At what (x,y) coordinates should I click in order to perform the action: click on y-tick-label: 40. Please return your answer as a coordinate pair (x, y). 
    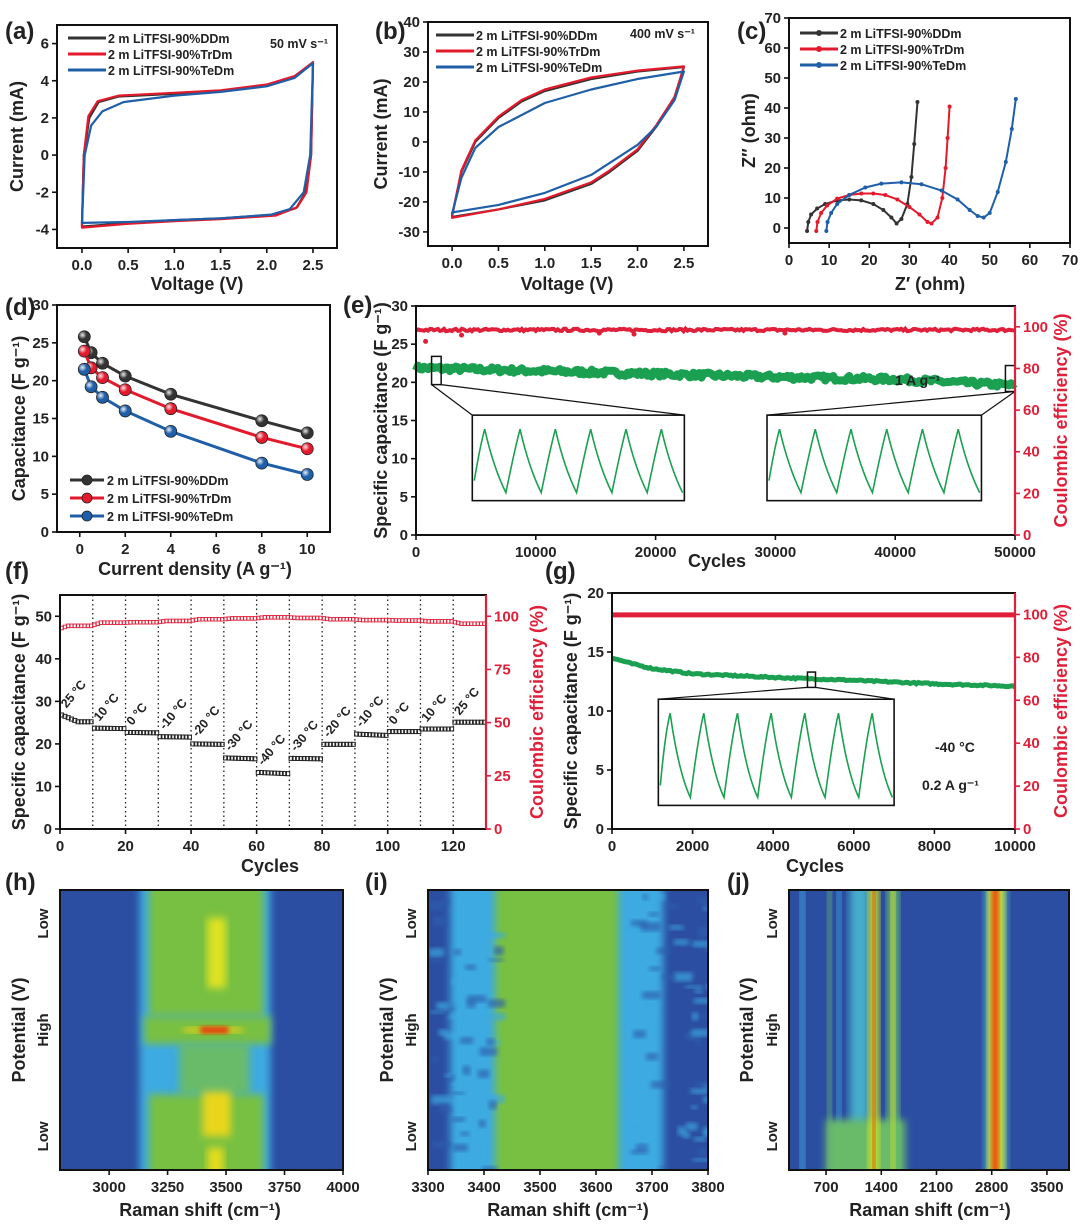
    Looking at the image, I should click on (411, 22).